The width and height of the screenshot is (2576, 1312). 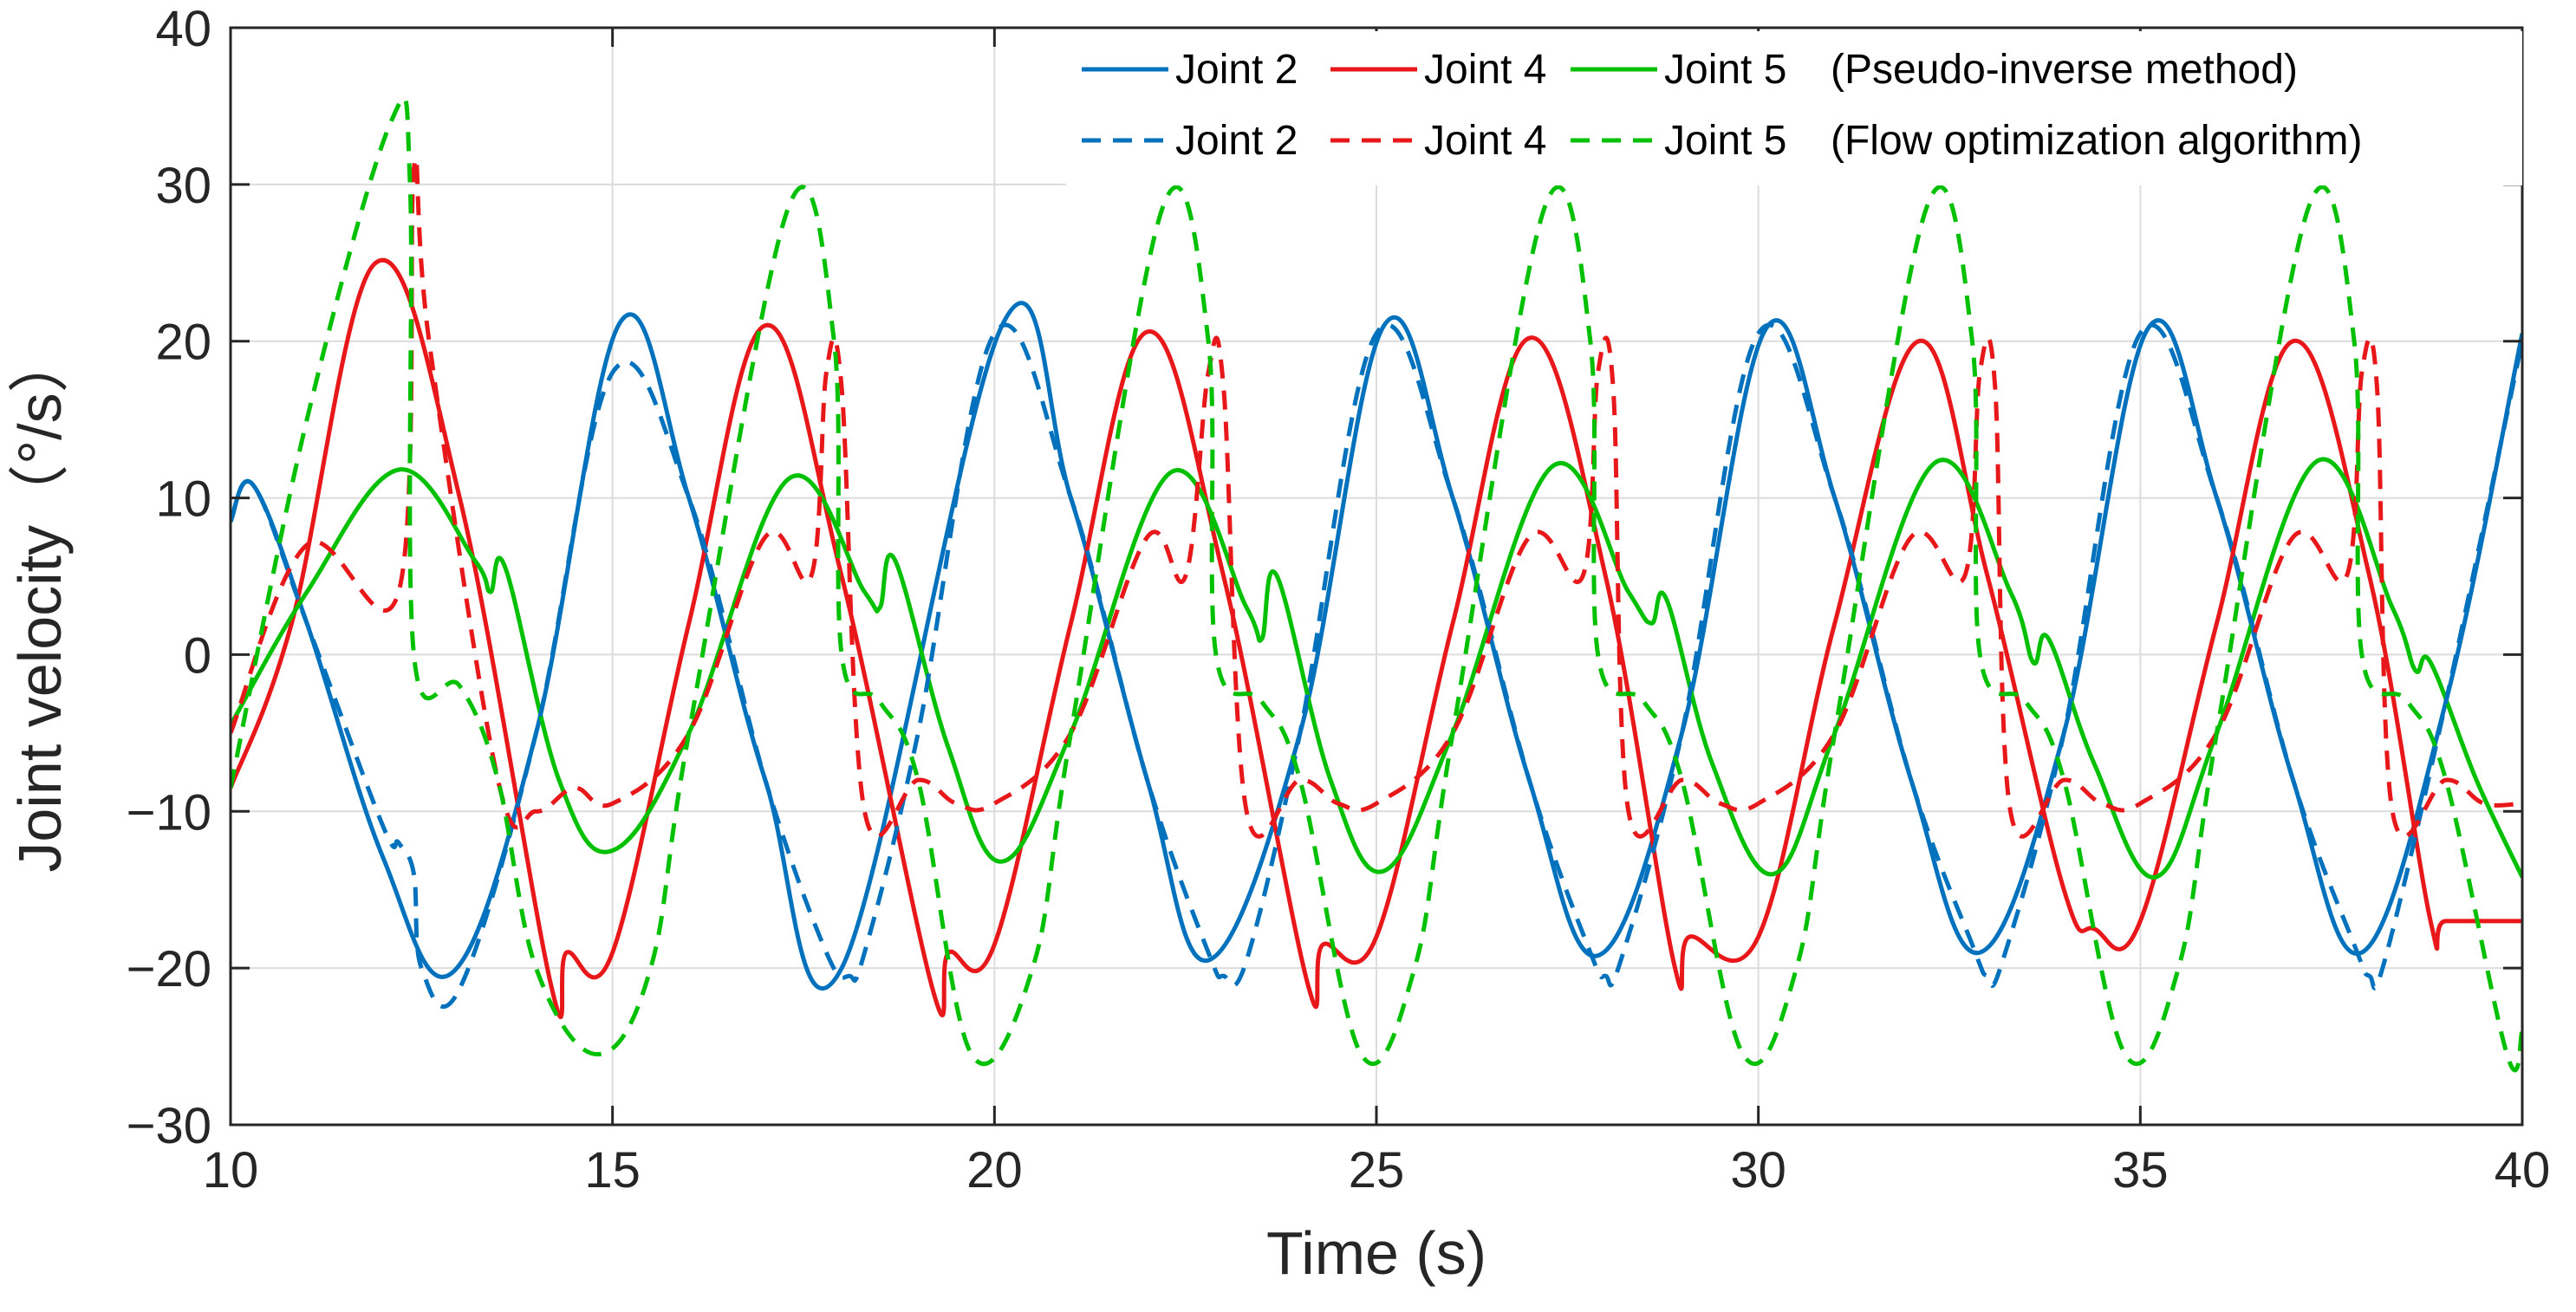 What do you see at coordinates (2140, 1170) in the screenshot?
I see `x-tick-label: 35` at bounding box center [2140, 1170].